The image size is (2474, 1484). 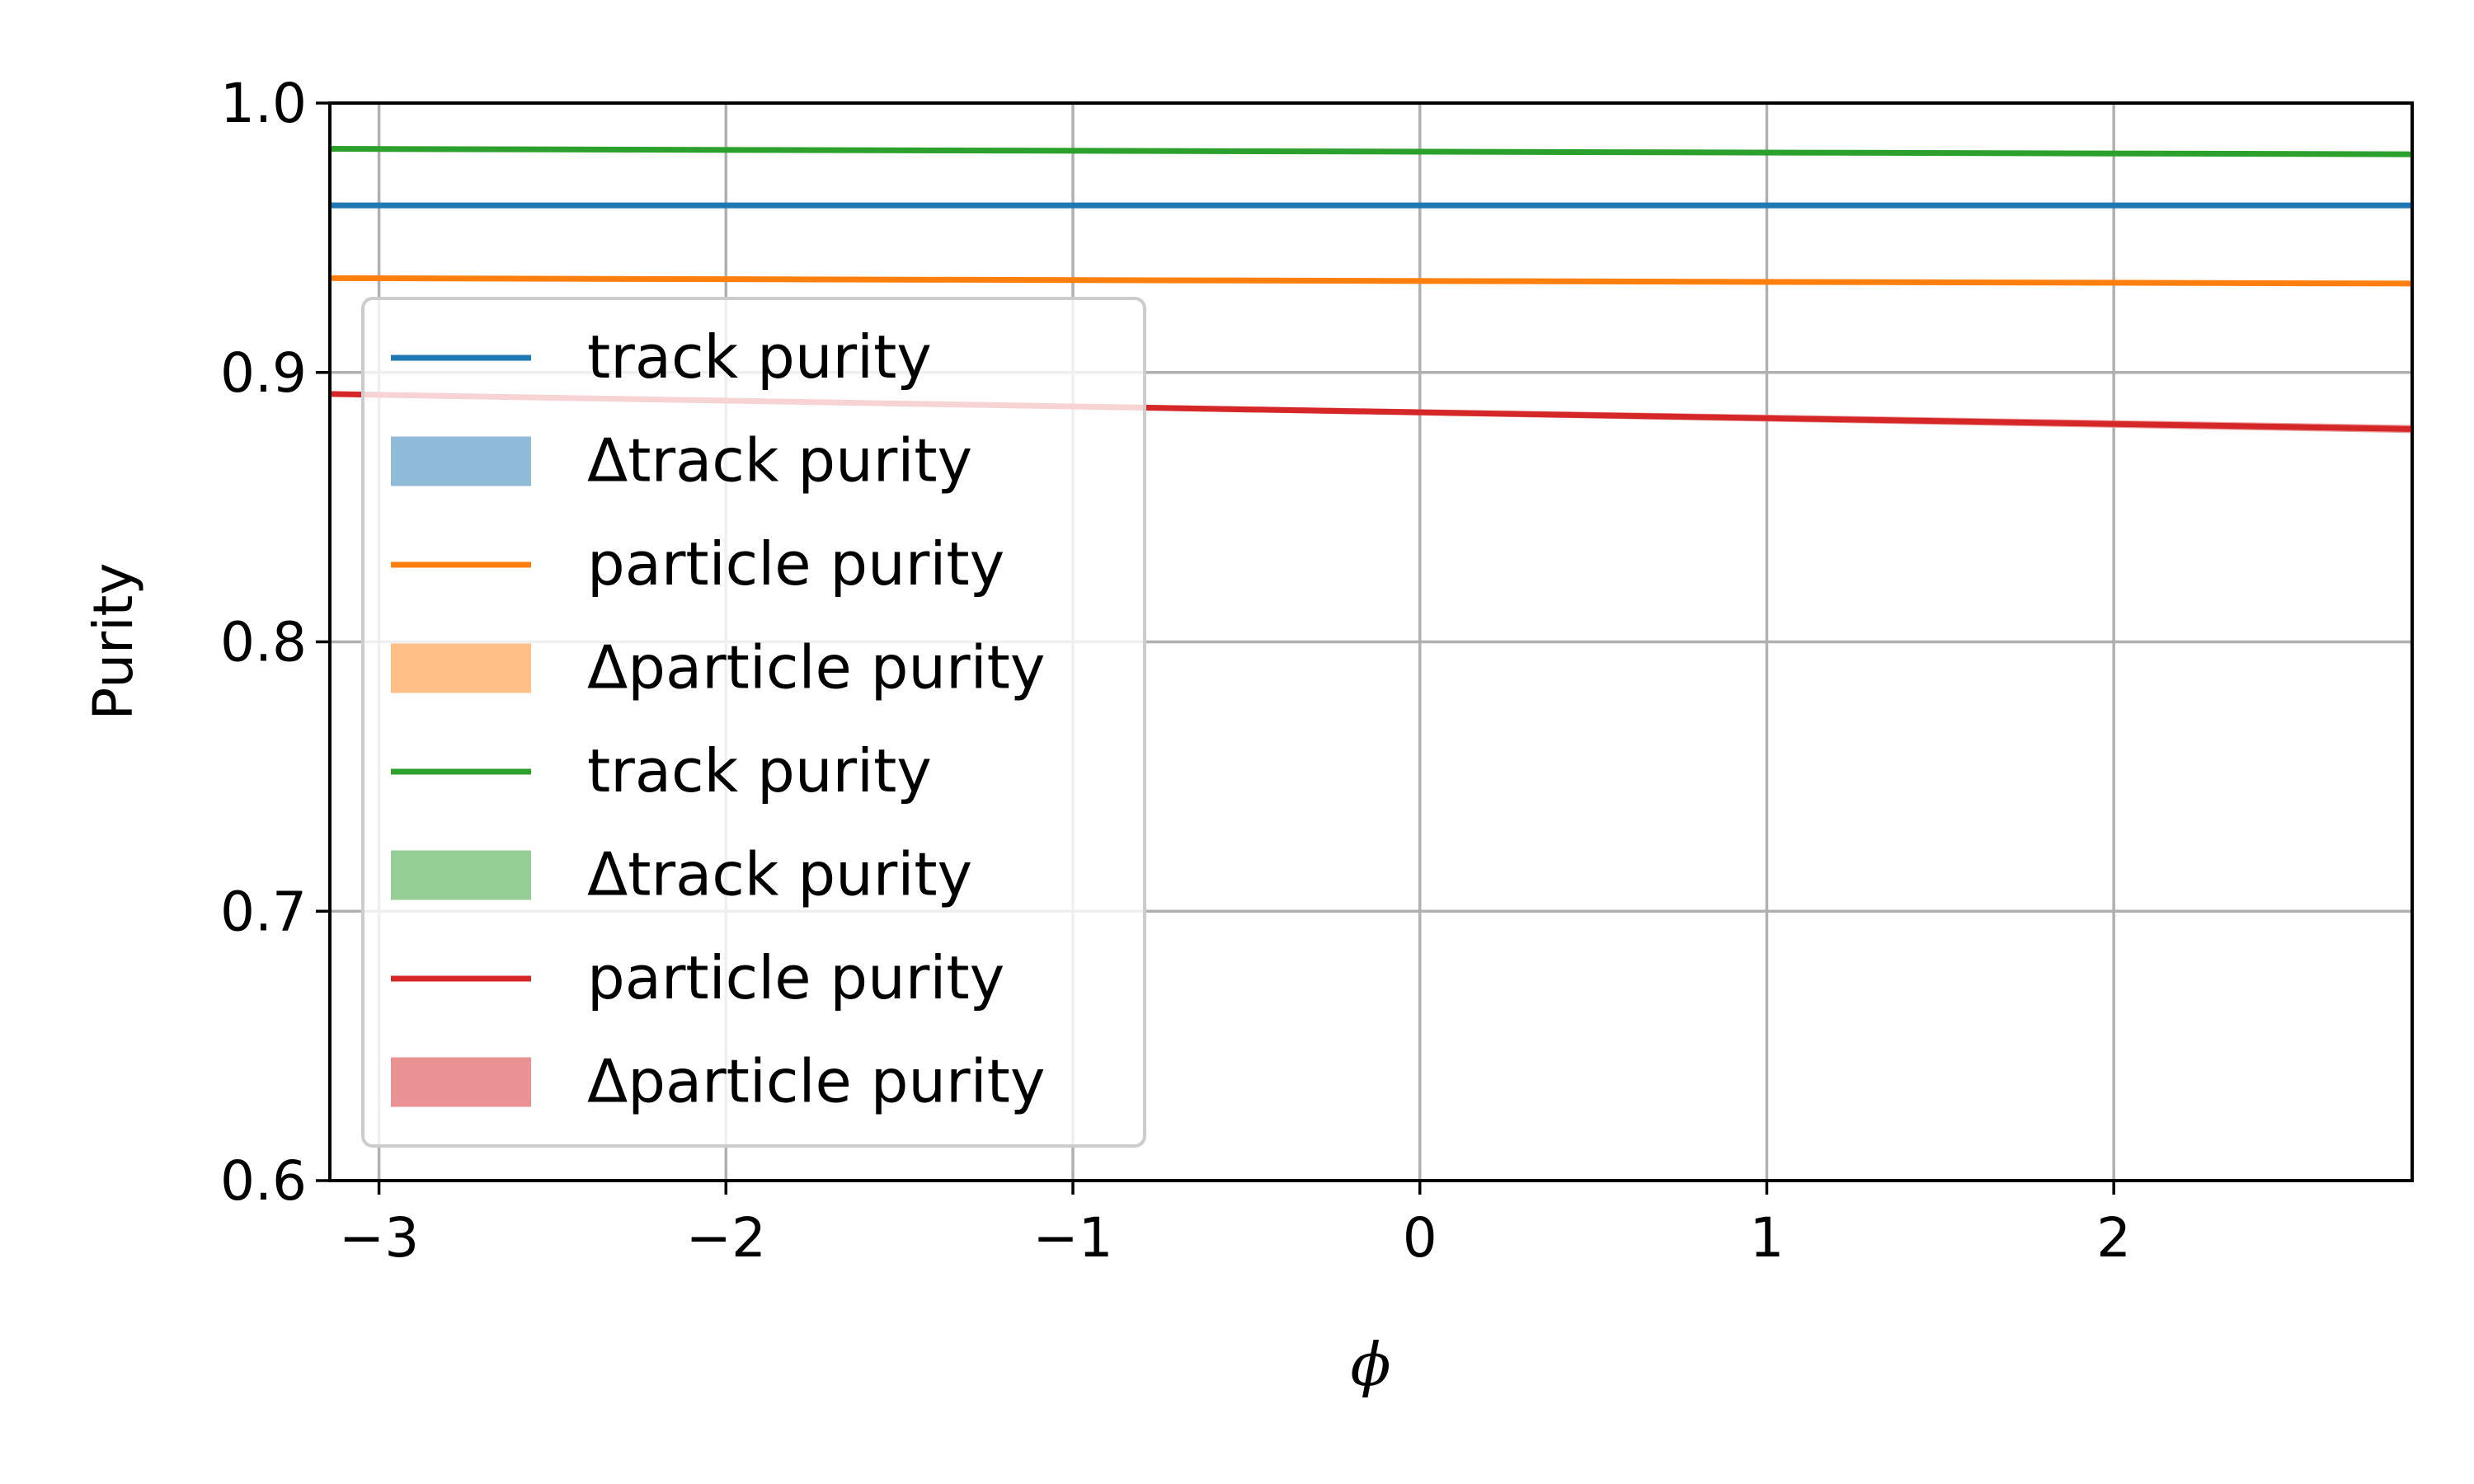 I want to click on x-tick-label: −1, so click(x=1072, y=1238).